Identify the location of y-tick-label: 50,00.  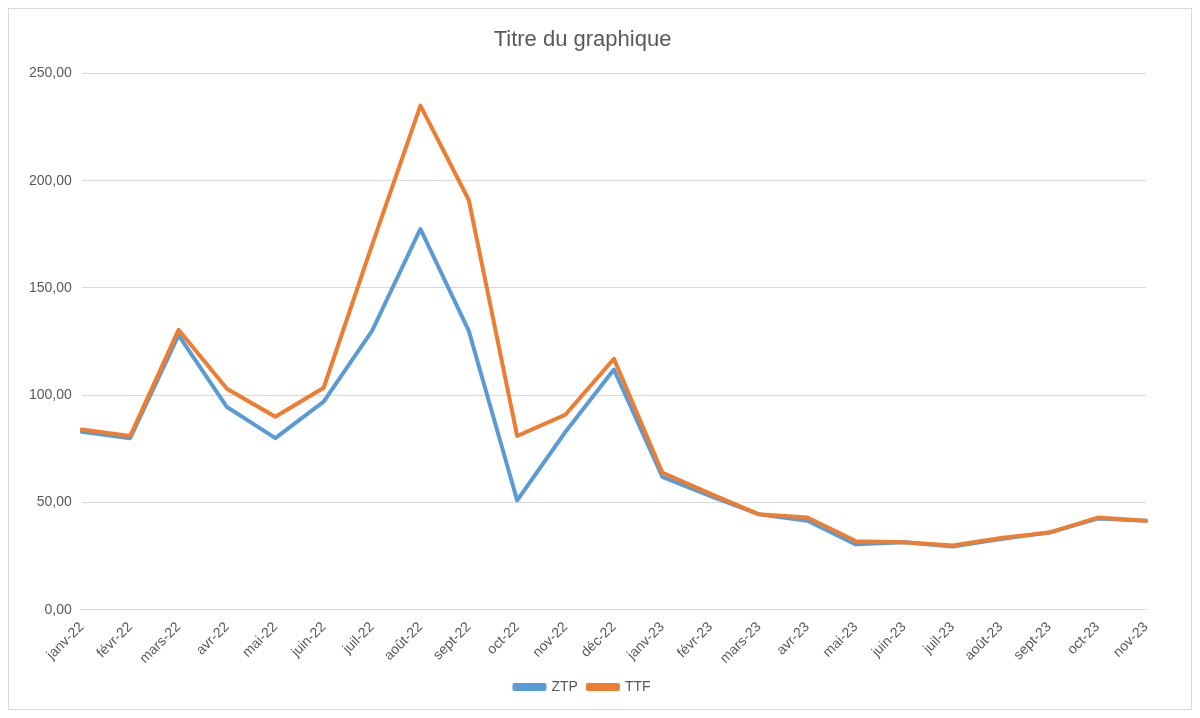
(54, 501).